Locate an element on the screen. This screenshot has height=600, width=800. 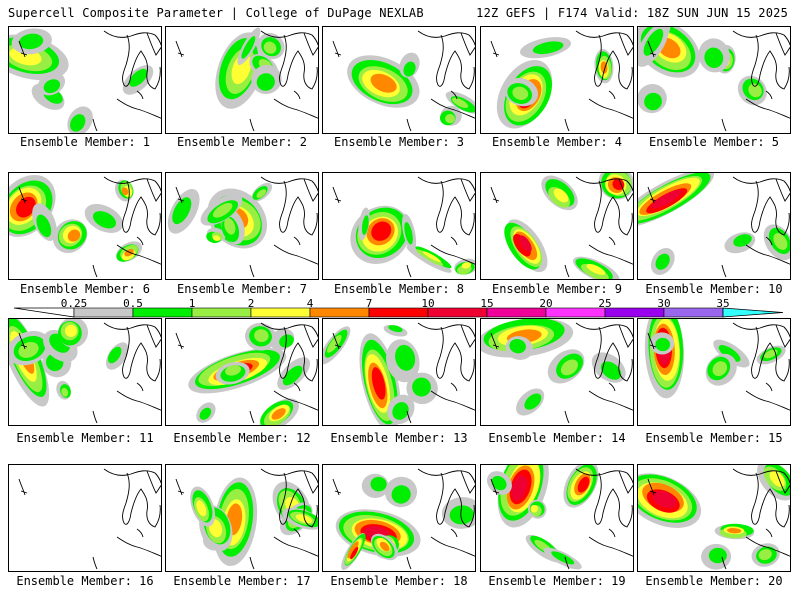
scale-tick-label: 2 is located at coordinates (251, 303).